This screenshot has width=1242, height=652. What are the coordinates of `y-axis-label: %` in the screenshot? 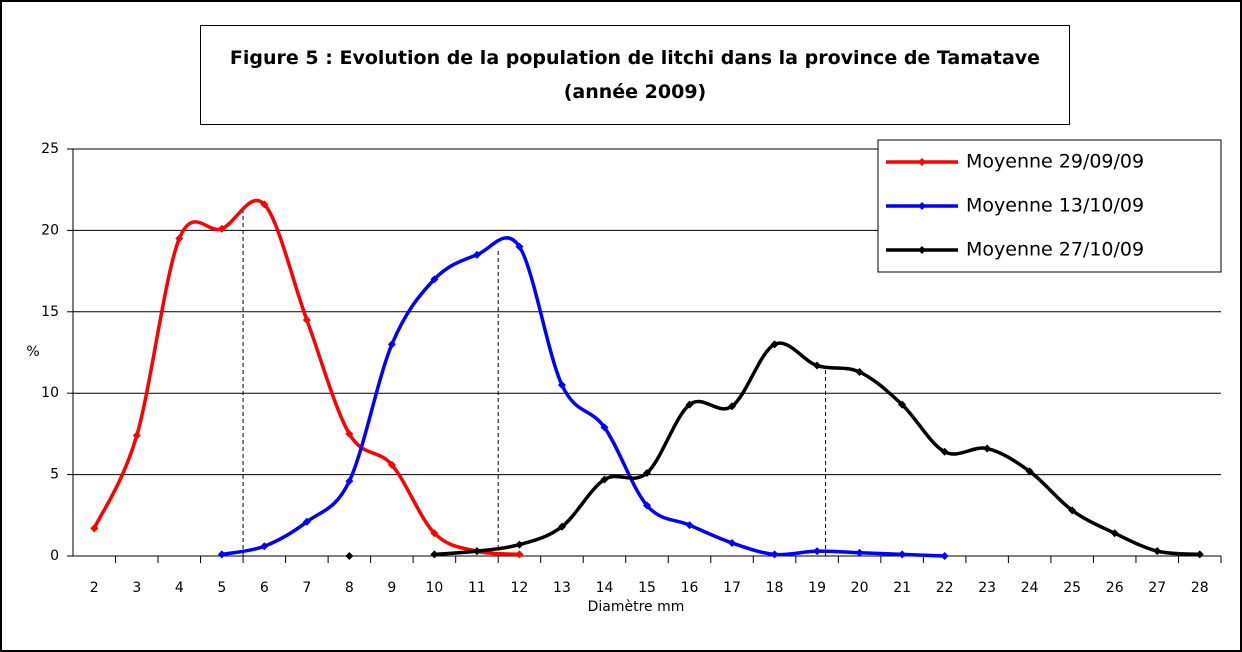 It's located at (32, 352).